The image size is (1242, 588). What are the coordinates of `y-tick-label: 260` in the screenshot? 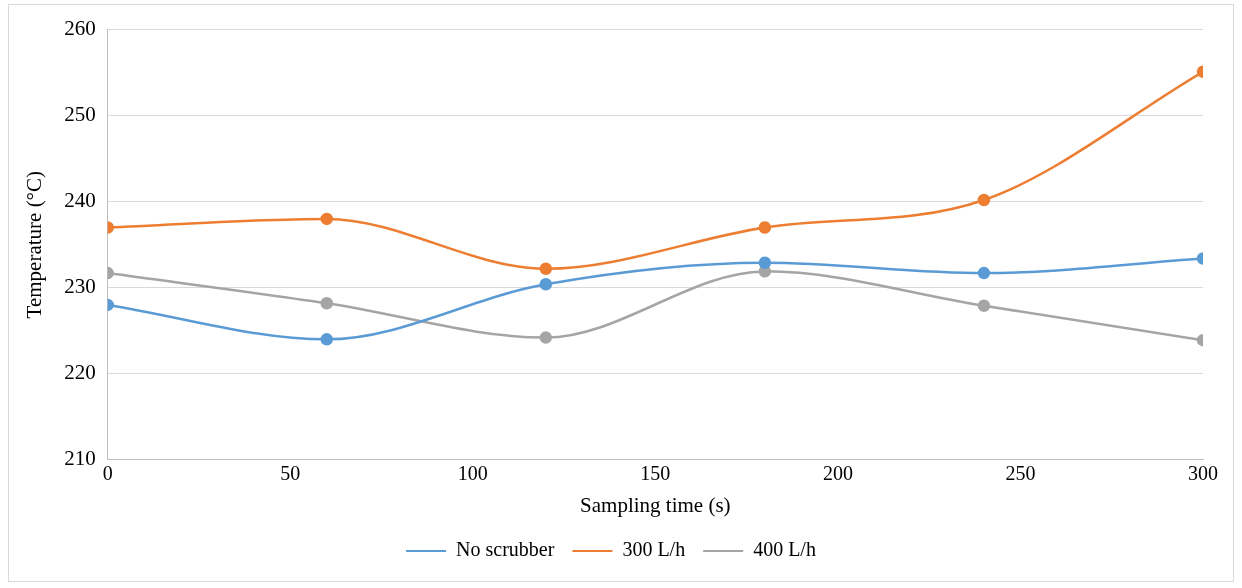 It's located at (80, 28).